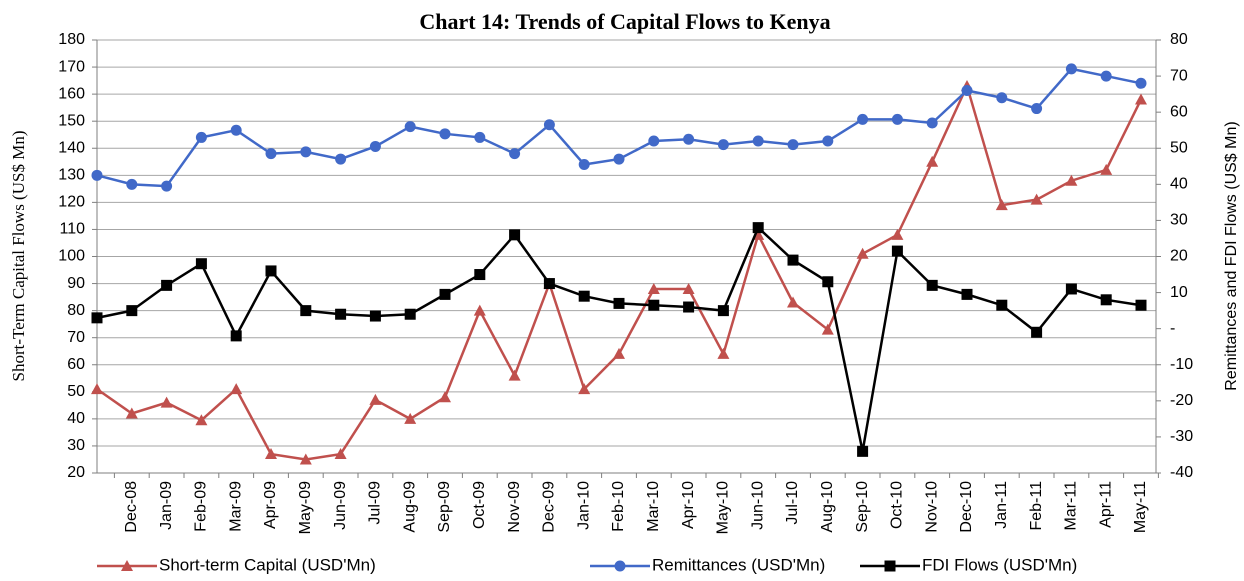 This screenshot has width=1244, height=581. I want to click on x-tick-label: Sep-10, so click(862, 507).